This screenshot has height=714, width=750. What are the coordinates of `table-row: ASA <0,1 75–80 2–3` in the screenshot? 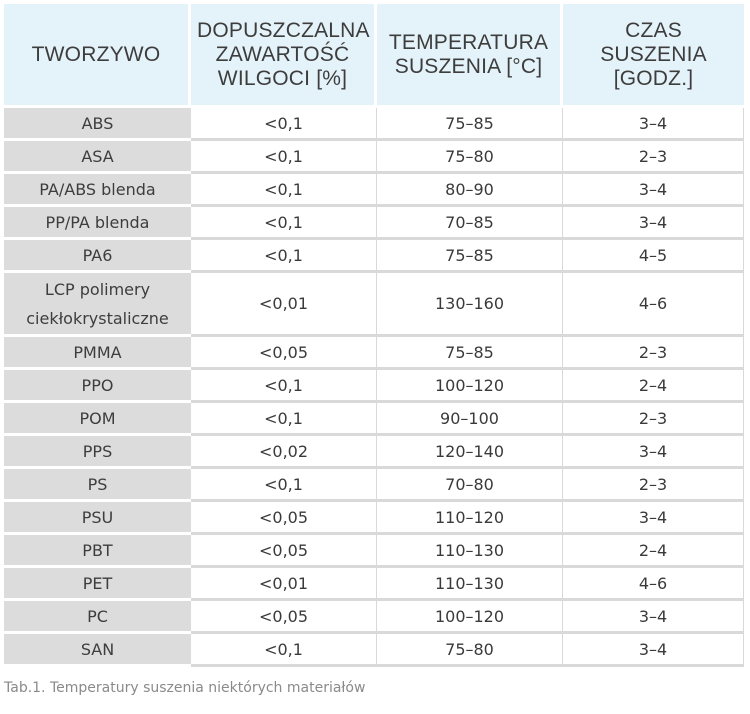 It's located at (374, 157).